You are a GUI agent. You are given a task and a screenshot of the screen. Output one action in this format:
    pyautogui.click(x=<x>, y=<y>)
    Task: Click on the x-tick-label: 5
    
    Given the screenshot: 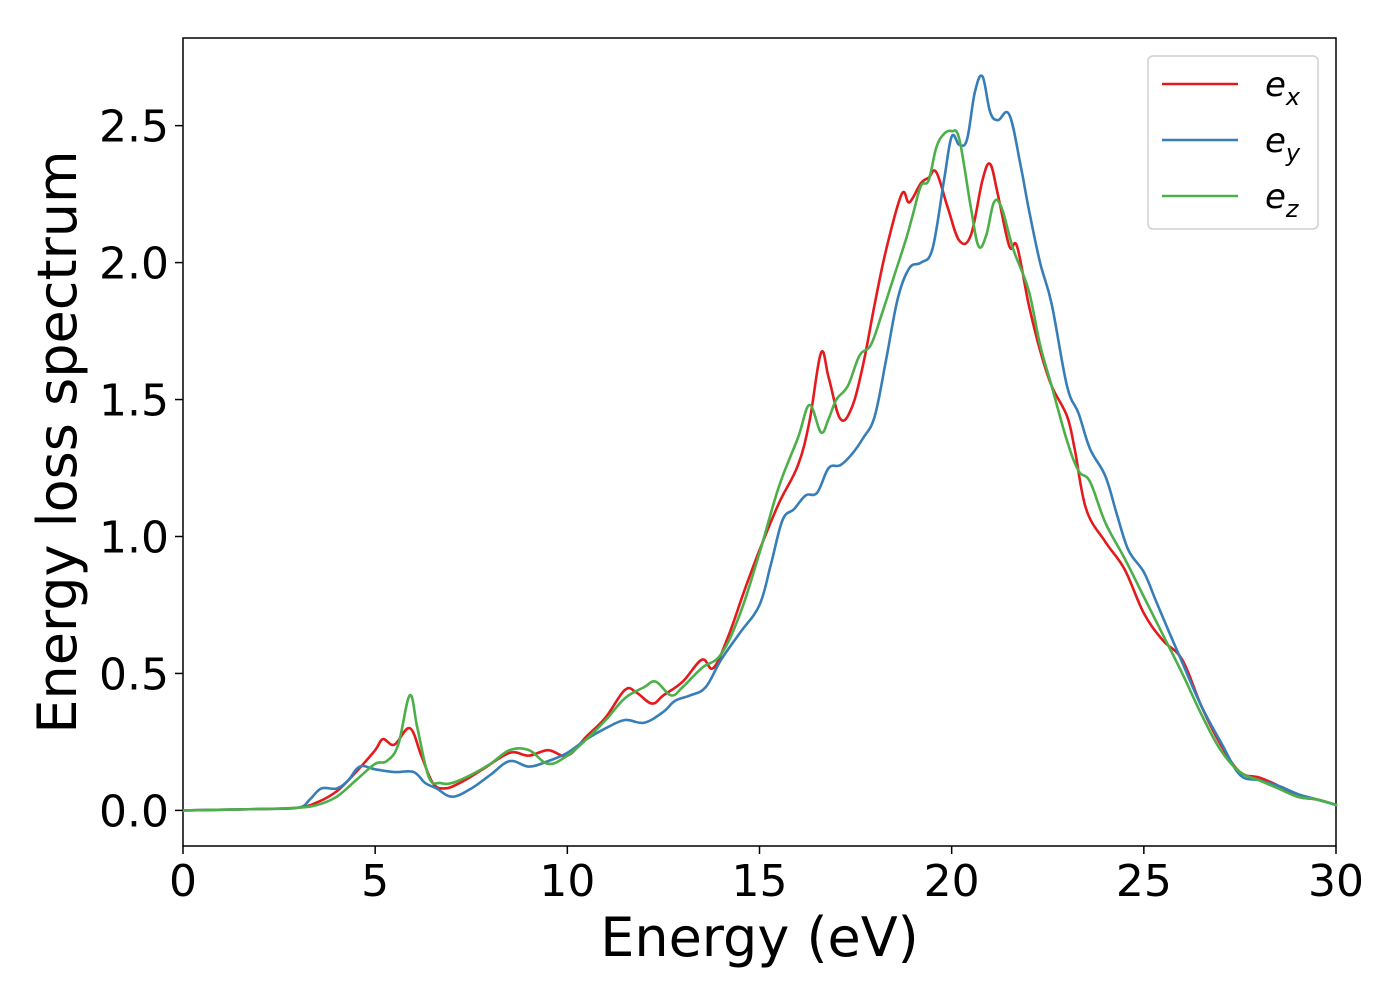 What is the action you would take?
    pyautogui.click(x=375, y=881)
    